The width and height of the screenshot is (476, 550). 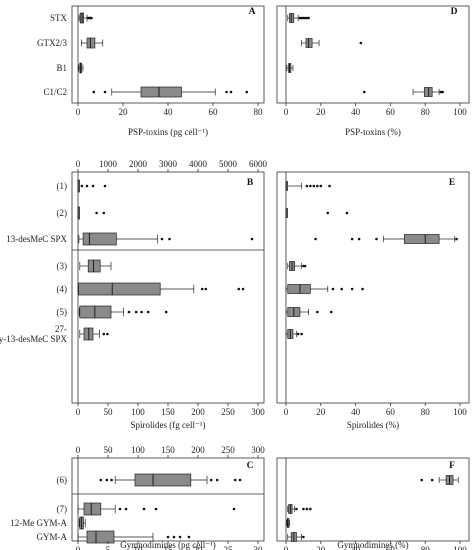 What do you see at coordinates (198, 412) in the screenshot?
I see `bottom-axis-tick-label: 200` at bounding box center [198, 412].